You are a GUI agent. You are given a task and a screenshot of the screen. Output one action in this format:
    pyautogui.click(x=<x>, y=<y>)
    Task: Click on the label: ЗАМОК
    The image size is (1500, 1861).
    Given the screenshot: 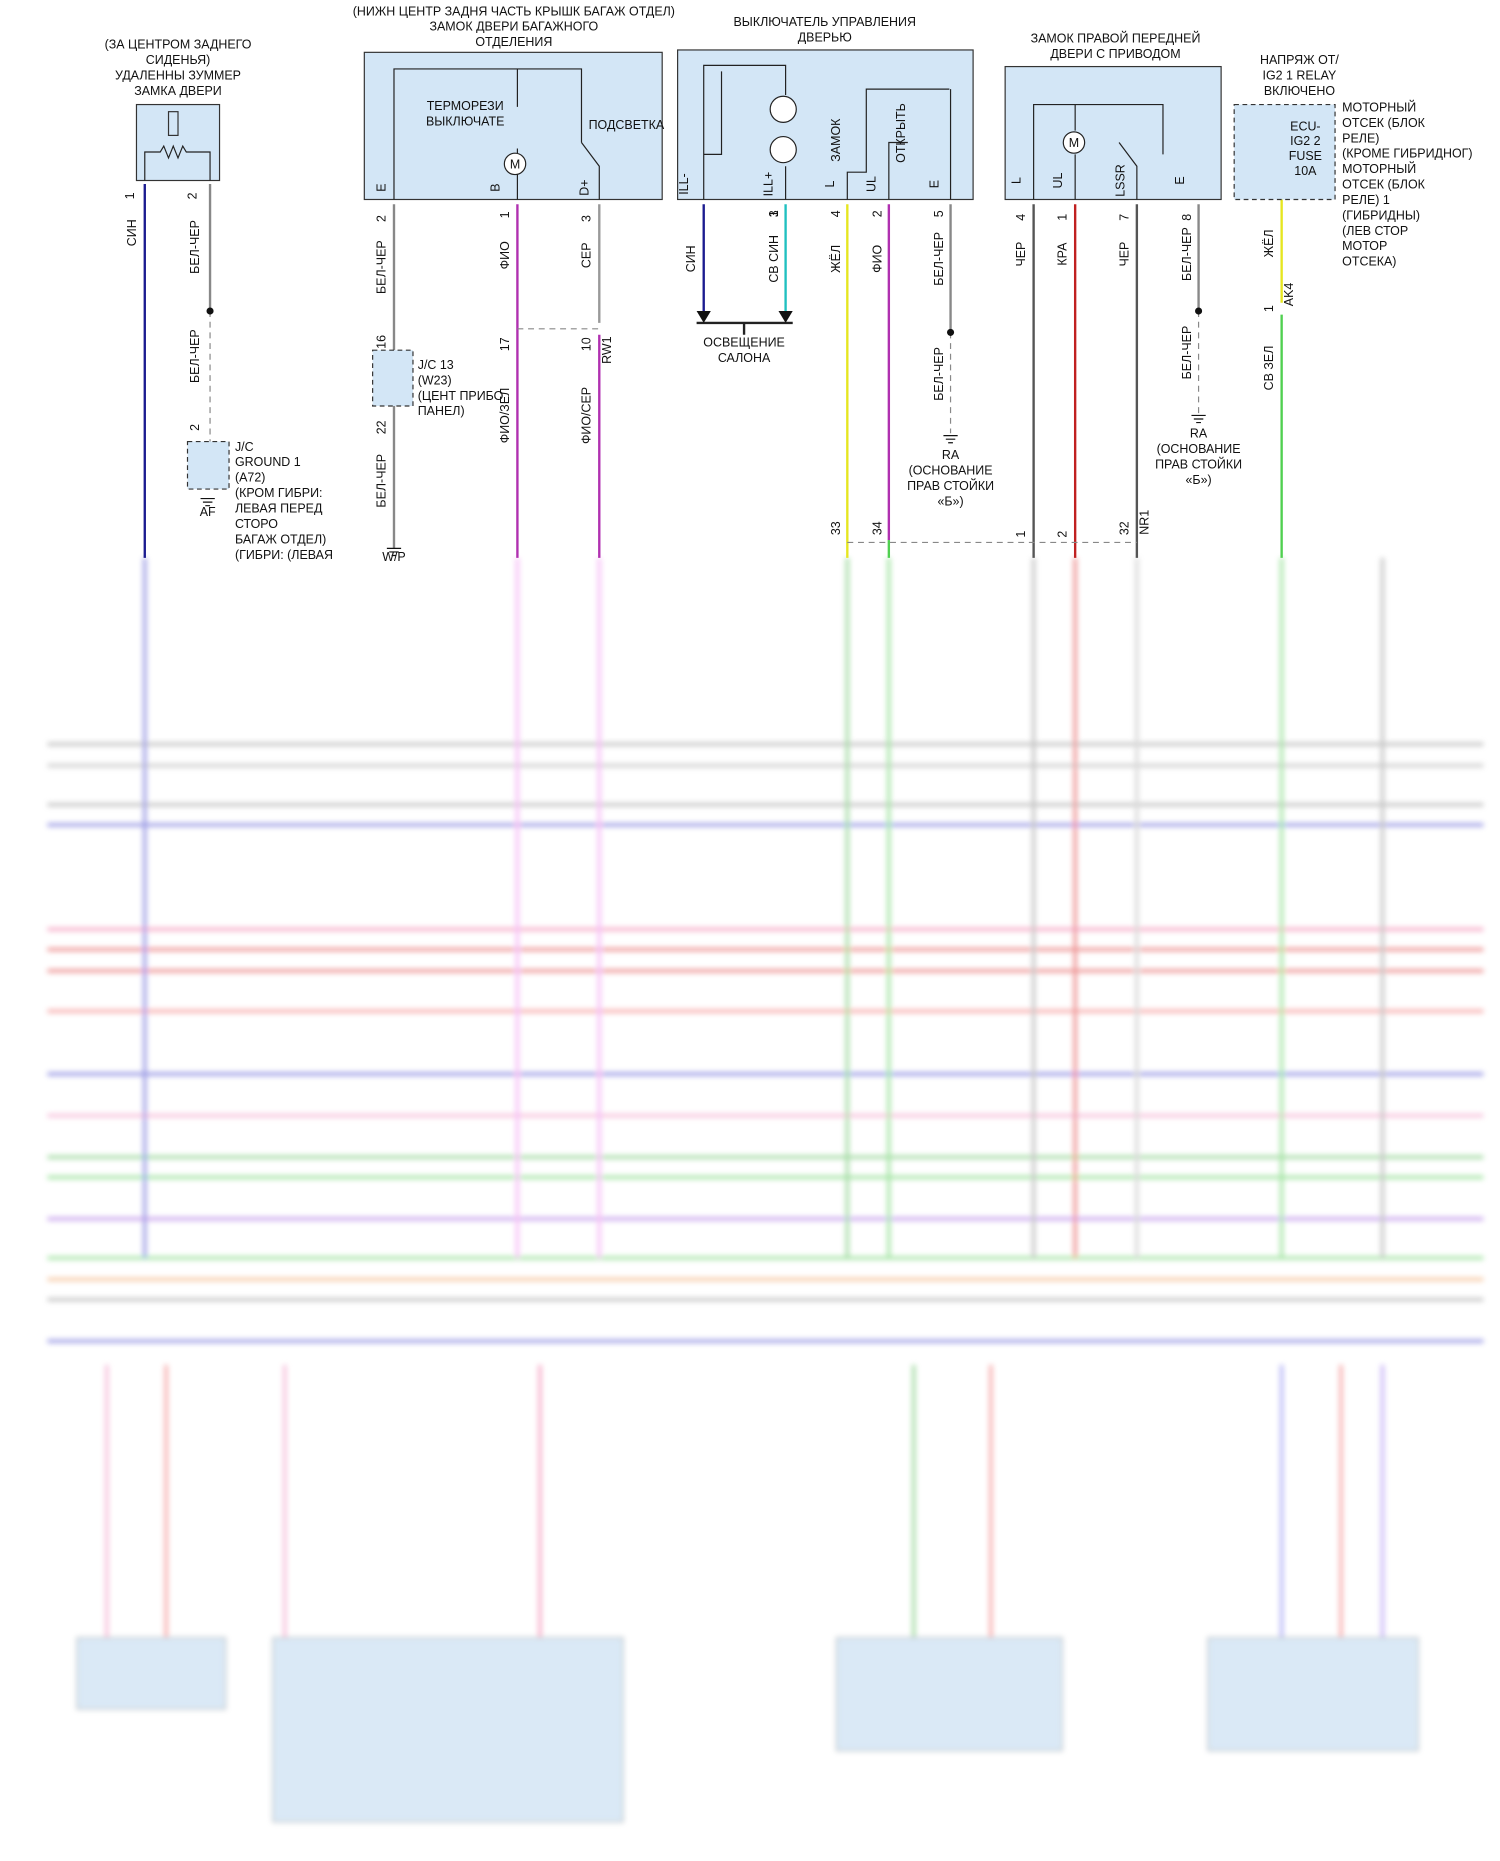 What is the action you would take?
    pyautogui.click(x=836, y=140)
    